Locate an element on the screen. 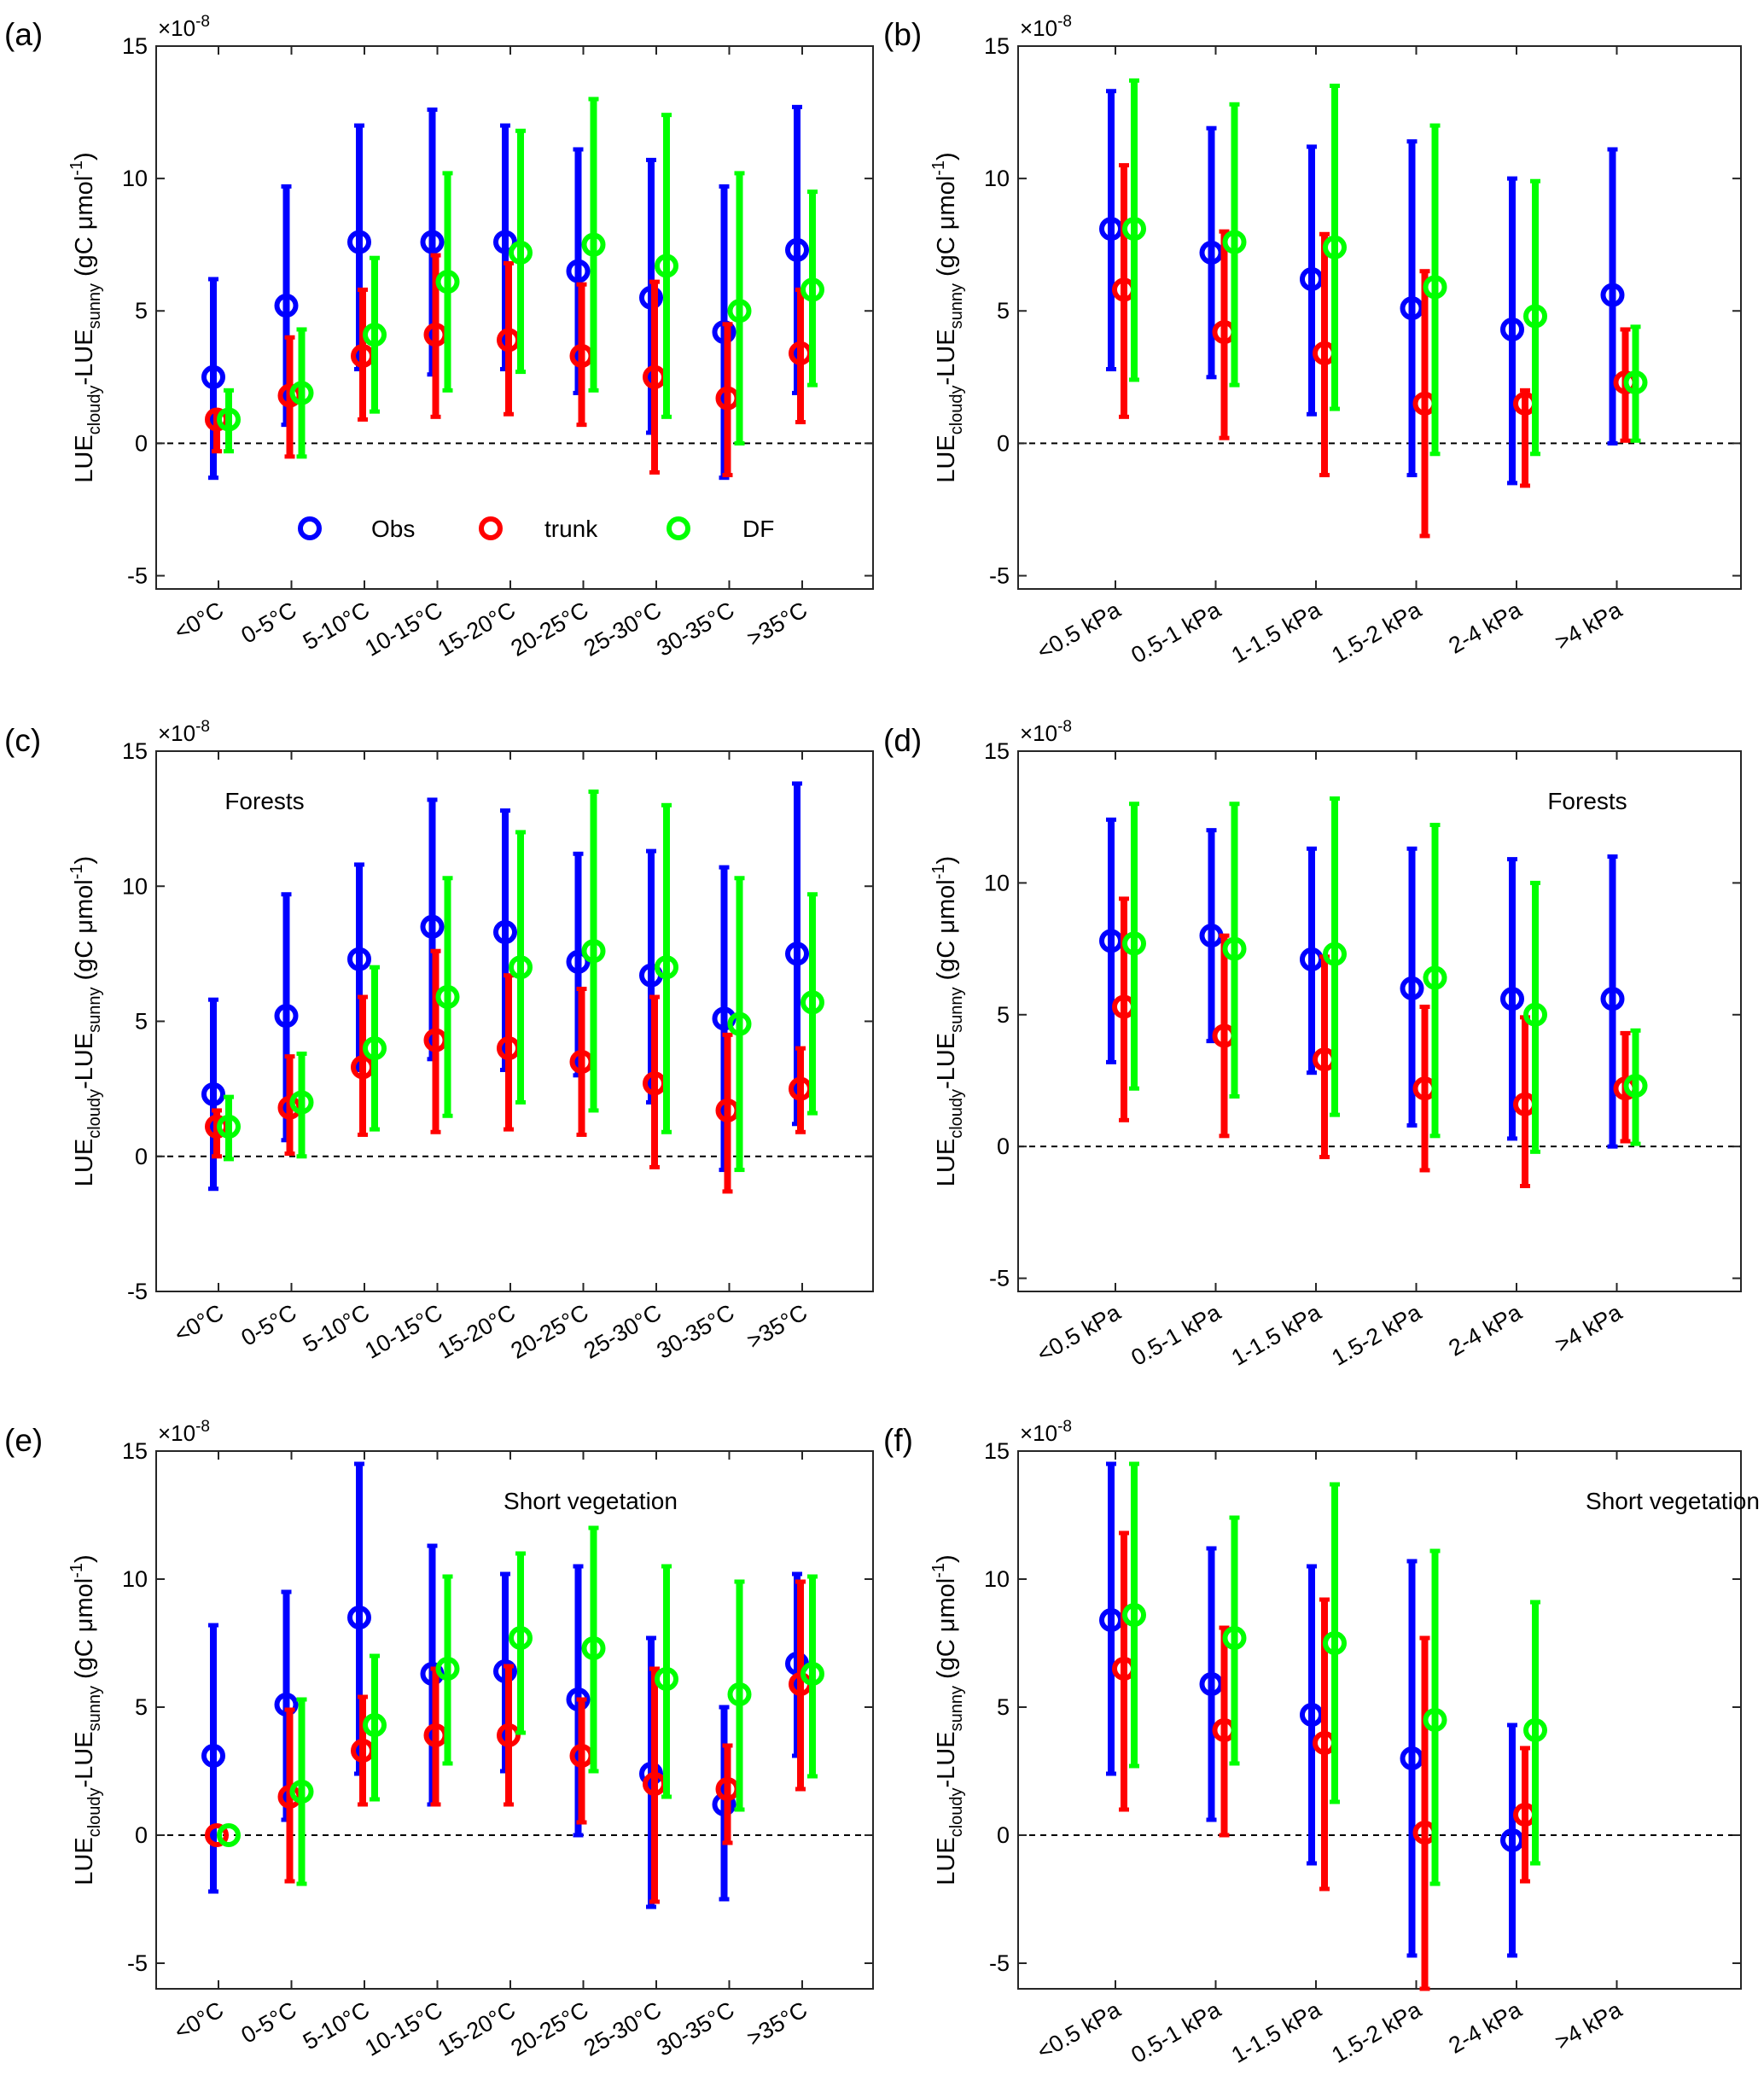 This screenshot has width=1764, height=2081. x-tick-label: 1.5-2 kPa is located at coordinates (1377, 2032).